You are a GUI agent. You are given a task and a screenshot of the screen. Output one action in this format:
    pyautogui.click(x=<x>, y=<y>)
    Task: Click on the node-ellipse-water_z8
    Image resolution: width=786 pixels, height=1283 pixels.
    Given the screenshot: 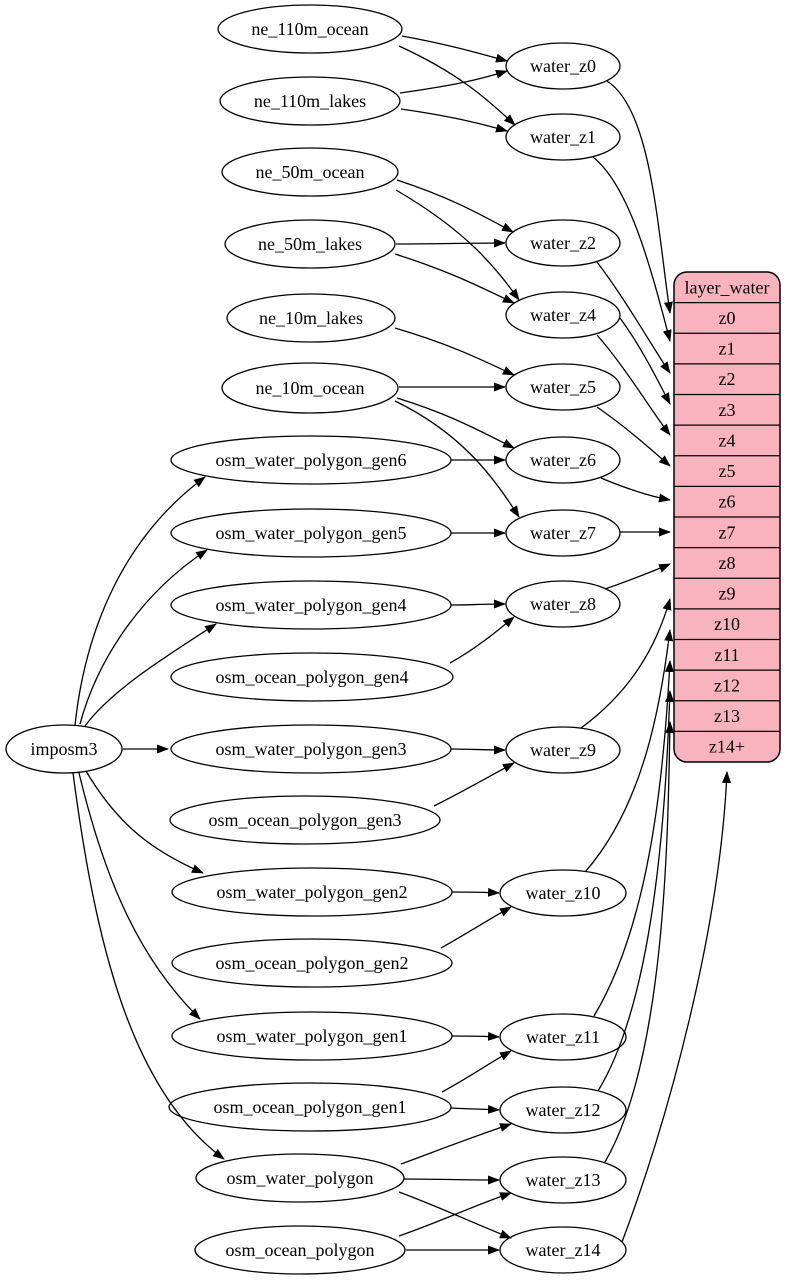 What is the action you would take?
    pyautogui.click(x=563, y=604)
    